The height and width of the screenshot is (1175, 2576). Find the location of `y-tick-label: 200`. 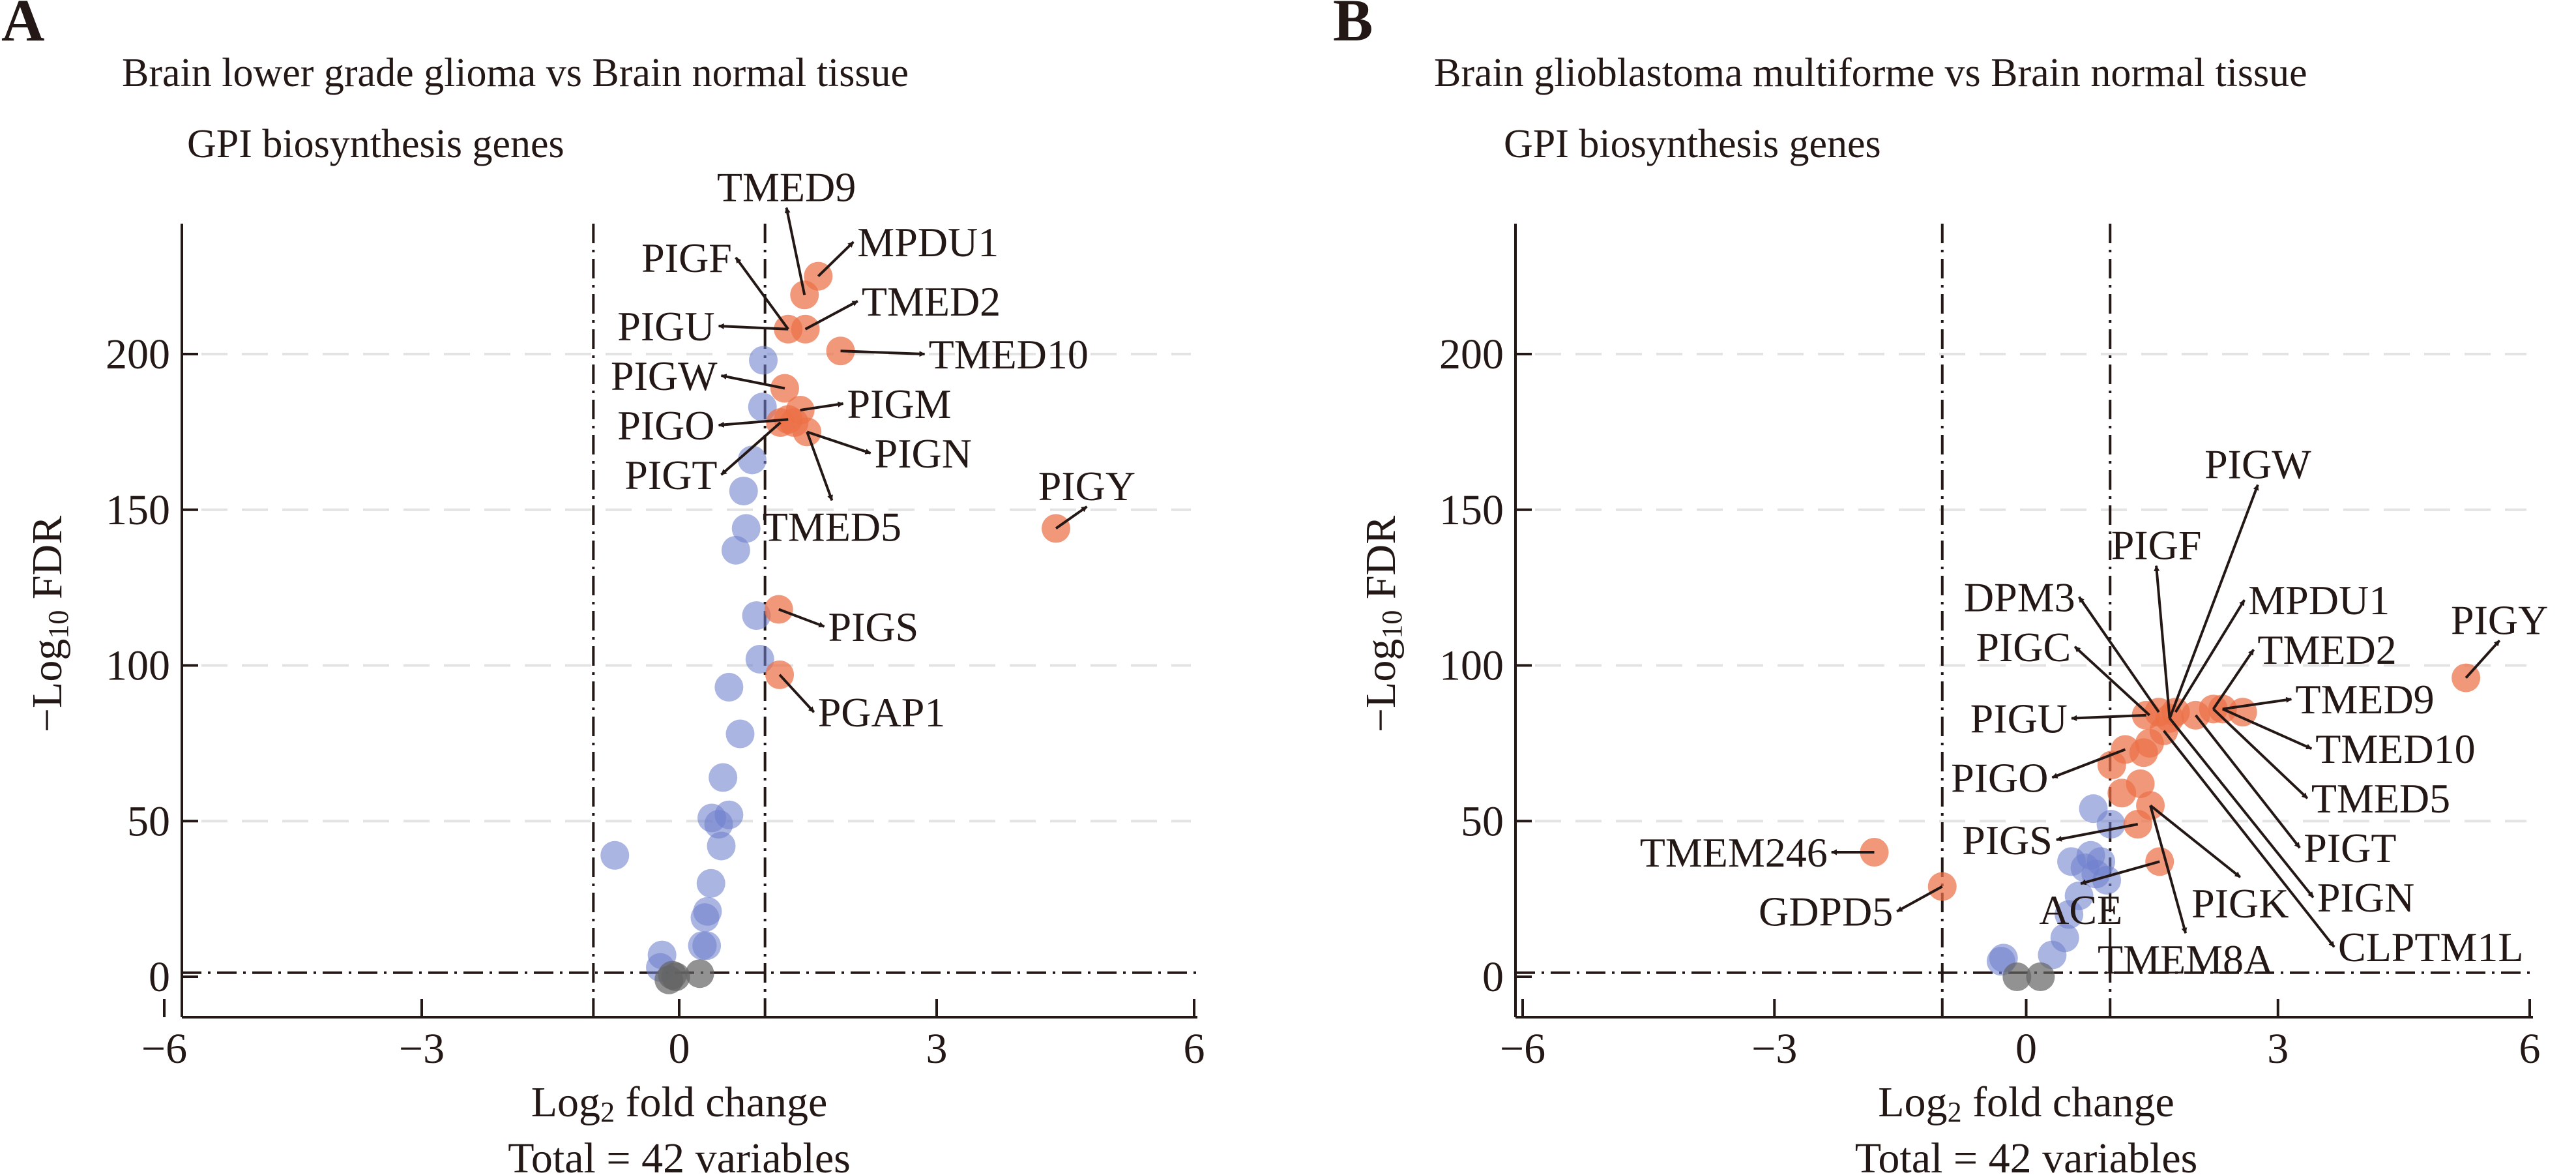

y-tick-label: 200 is located at coordinates (138, 354).